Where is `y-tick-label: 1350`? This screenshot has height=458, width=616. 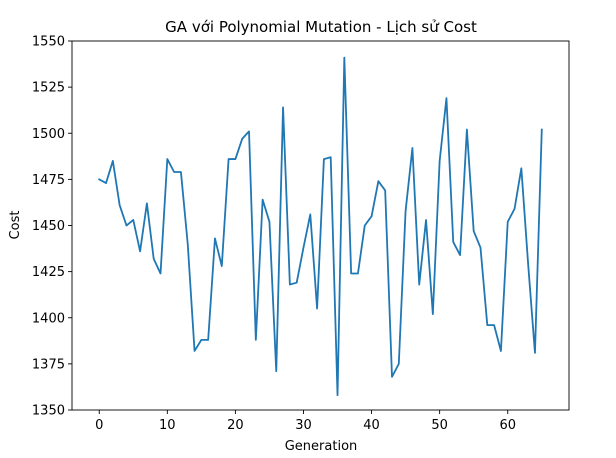 y-tick-label: 1350 is located at coordinates (48, 411).